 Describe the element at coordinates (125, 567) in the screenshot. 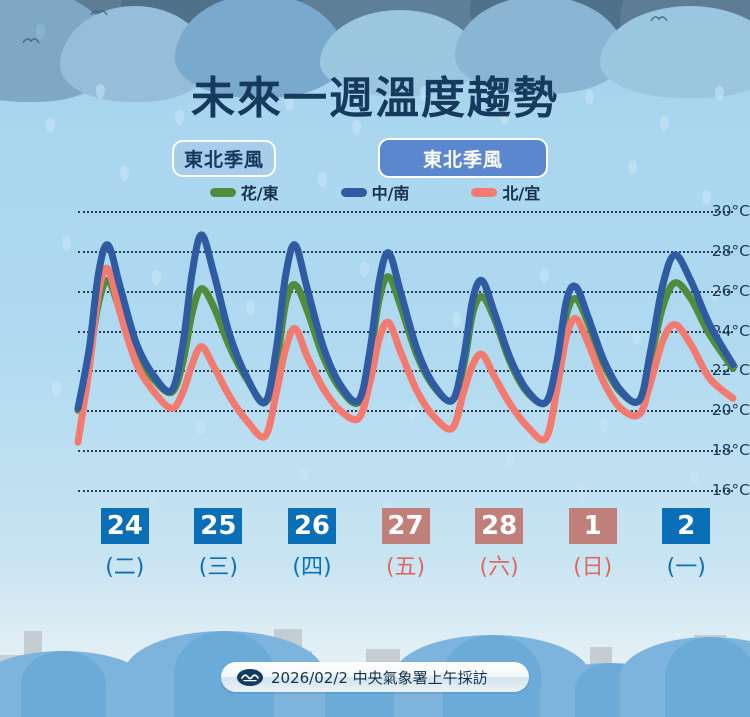

I see `day-weekday-label: (二)` at that location.